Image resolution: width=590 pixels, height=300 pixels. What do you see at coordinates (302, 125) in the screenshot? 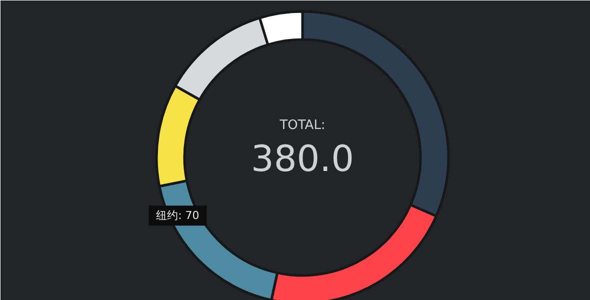
I see `text: TOTAL:` at bounding box center [302, 125].